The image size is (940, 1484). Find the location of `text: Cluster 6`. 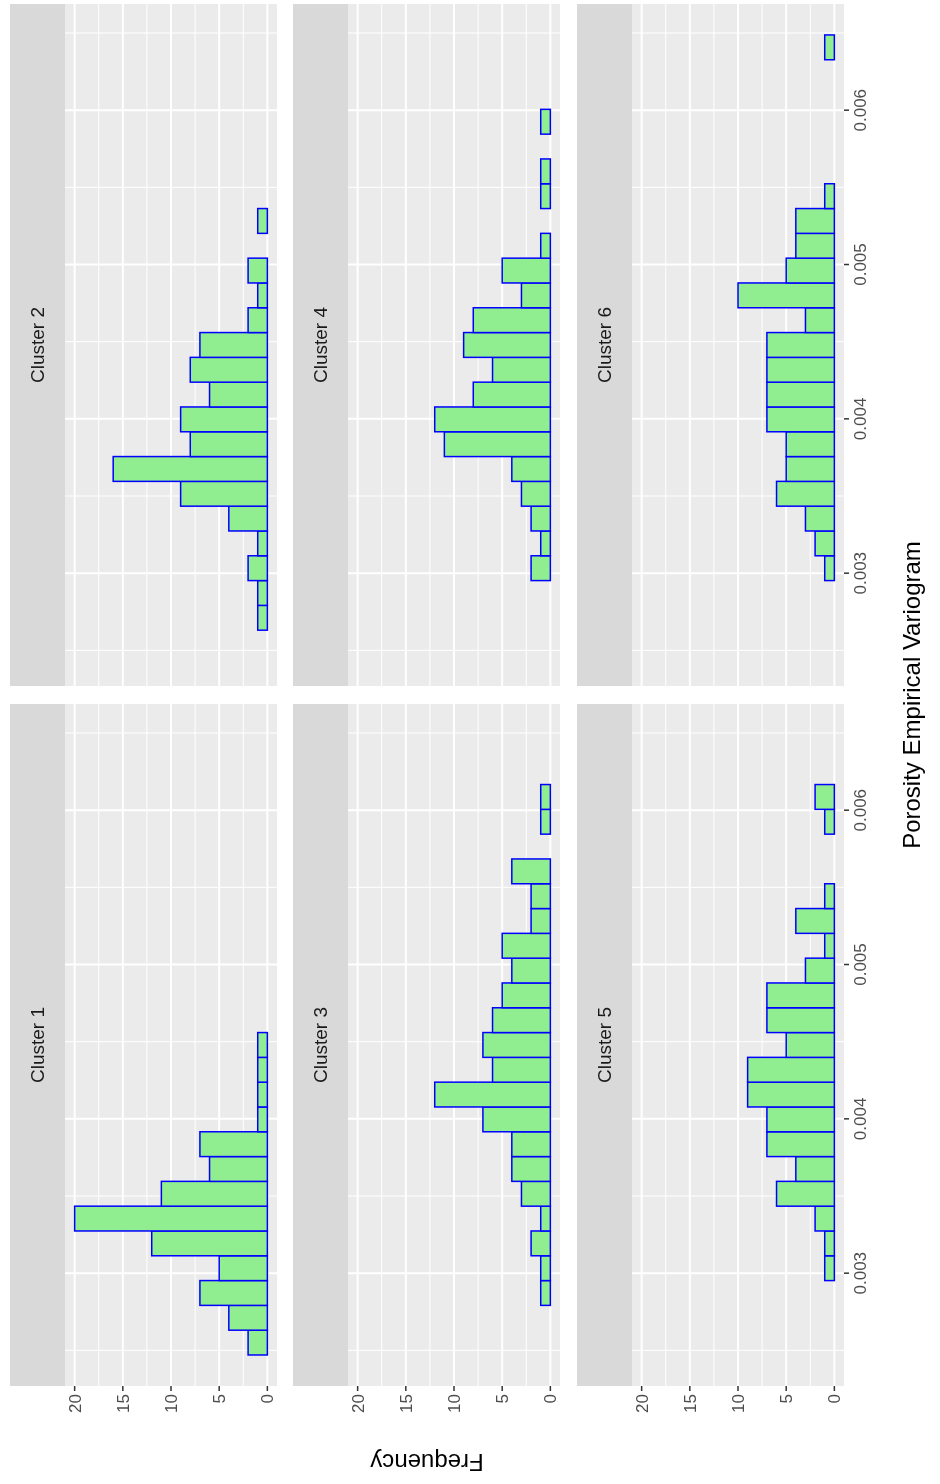

text: Cluster 6 is located at coordinates (605, 345).